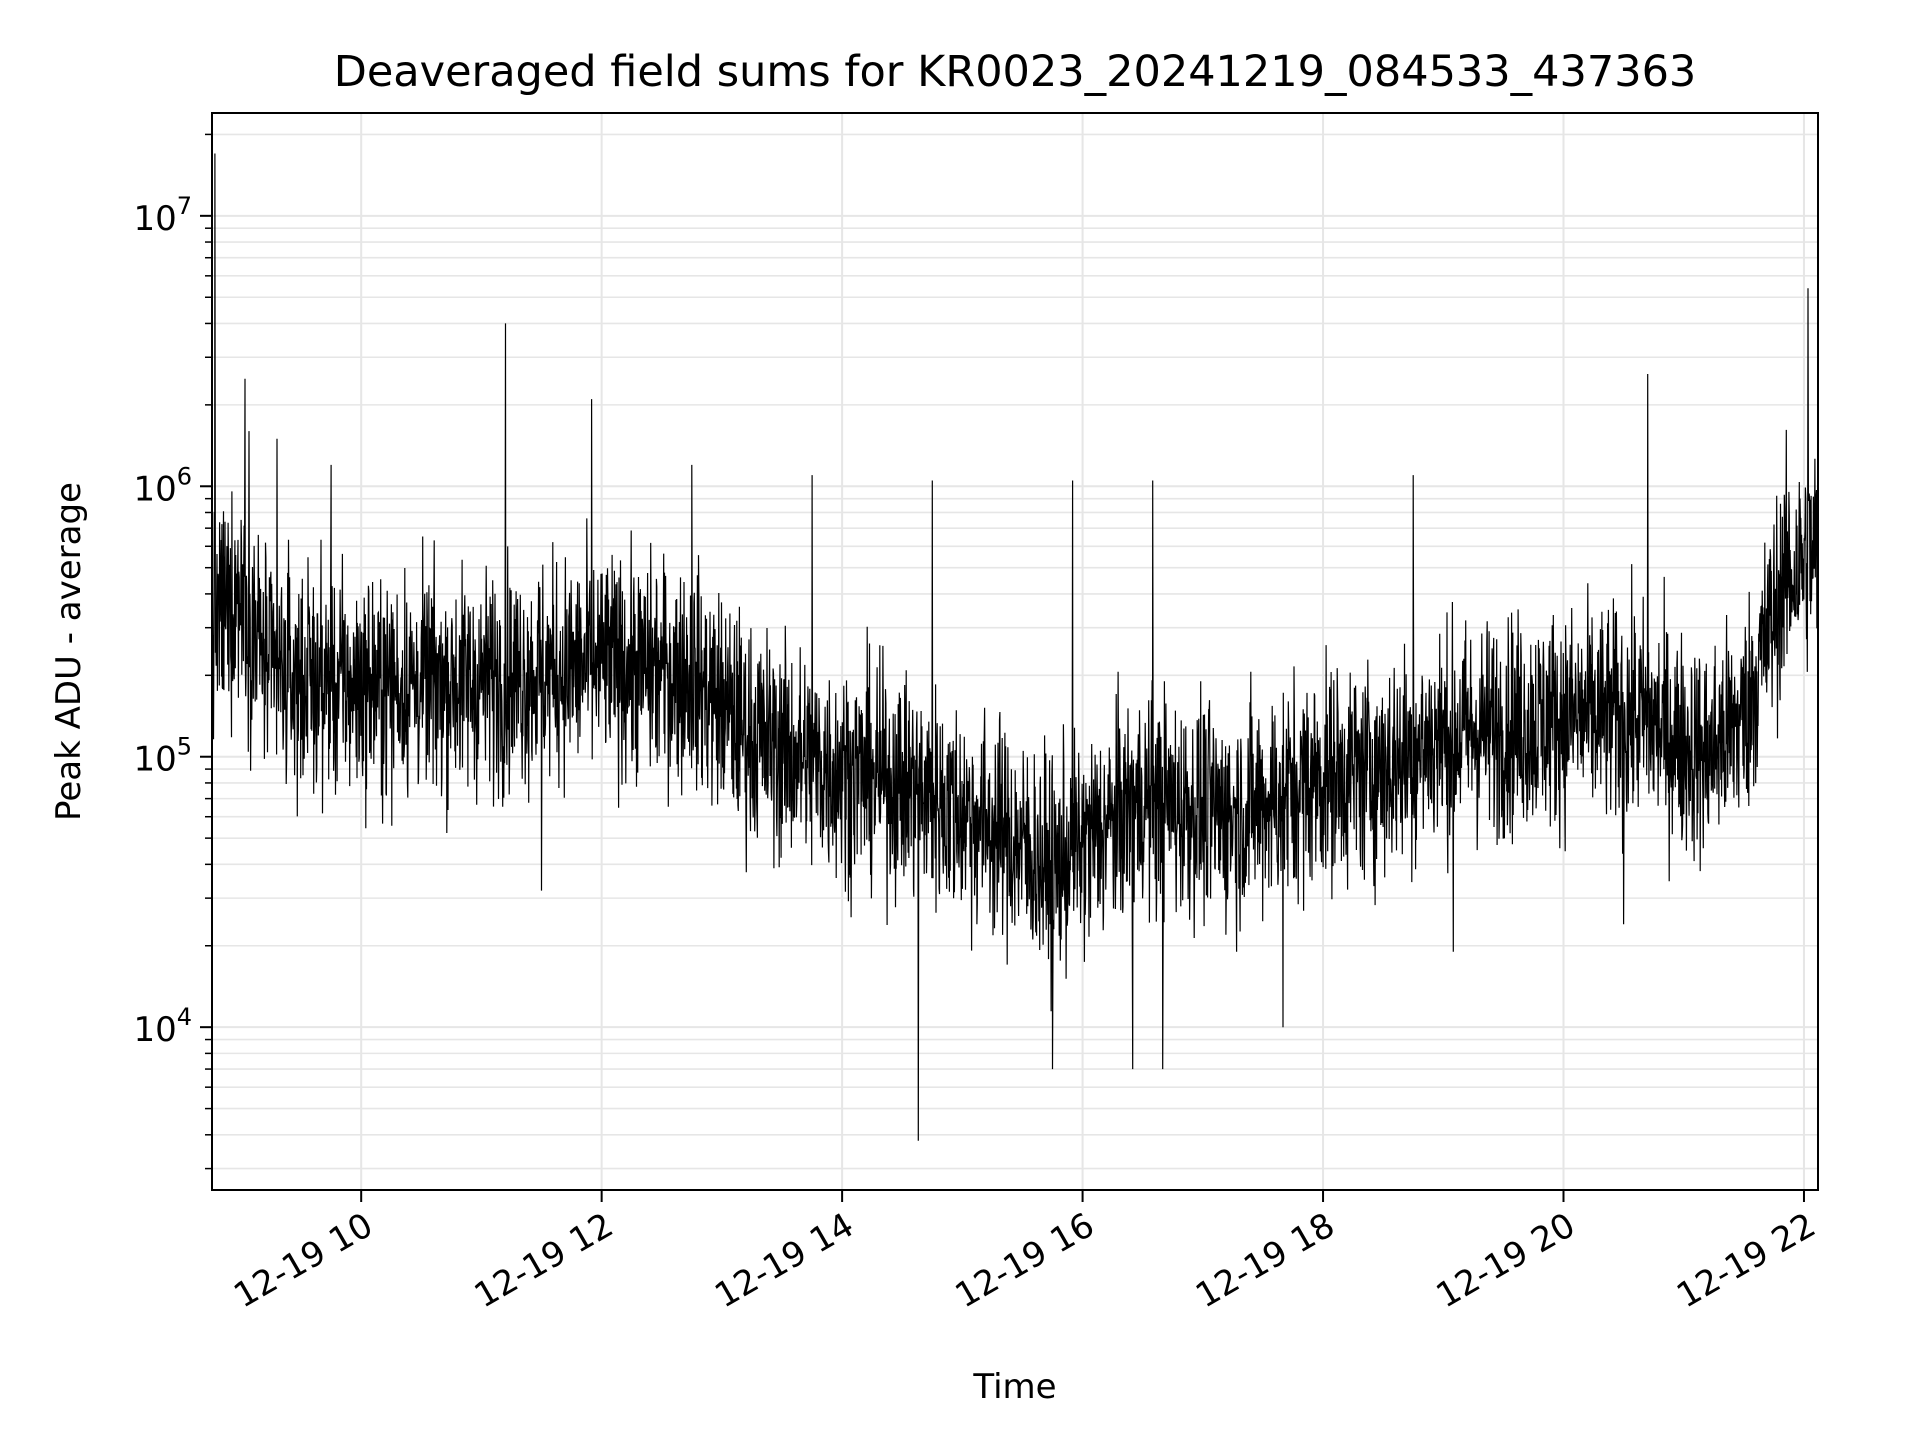 The image size is (1920, 1440). Describe the element at coordinates (184, 206) in the screenshot. I see `y-tick-label-exponent: 7` at that location.